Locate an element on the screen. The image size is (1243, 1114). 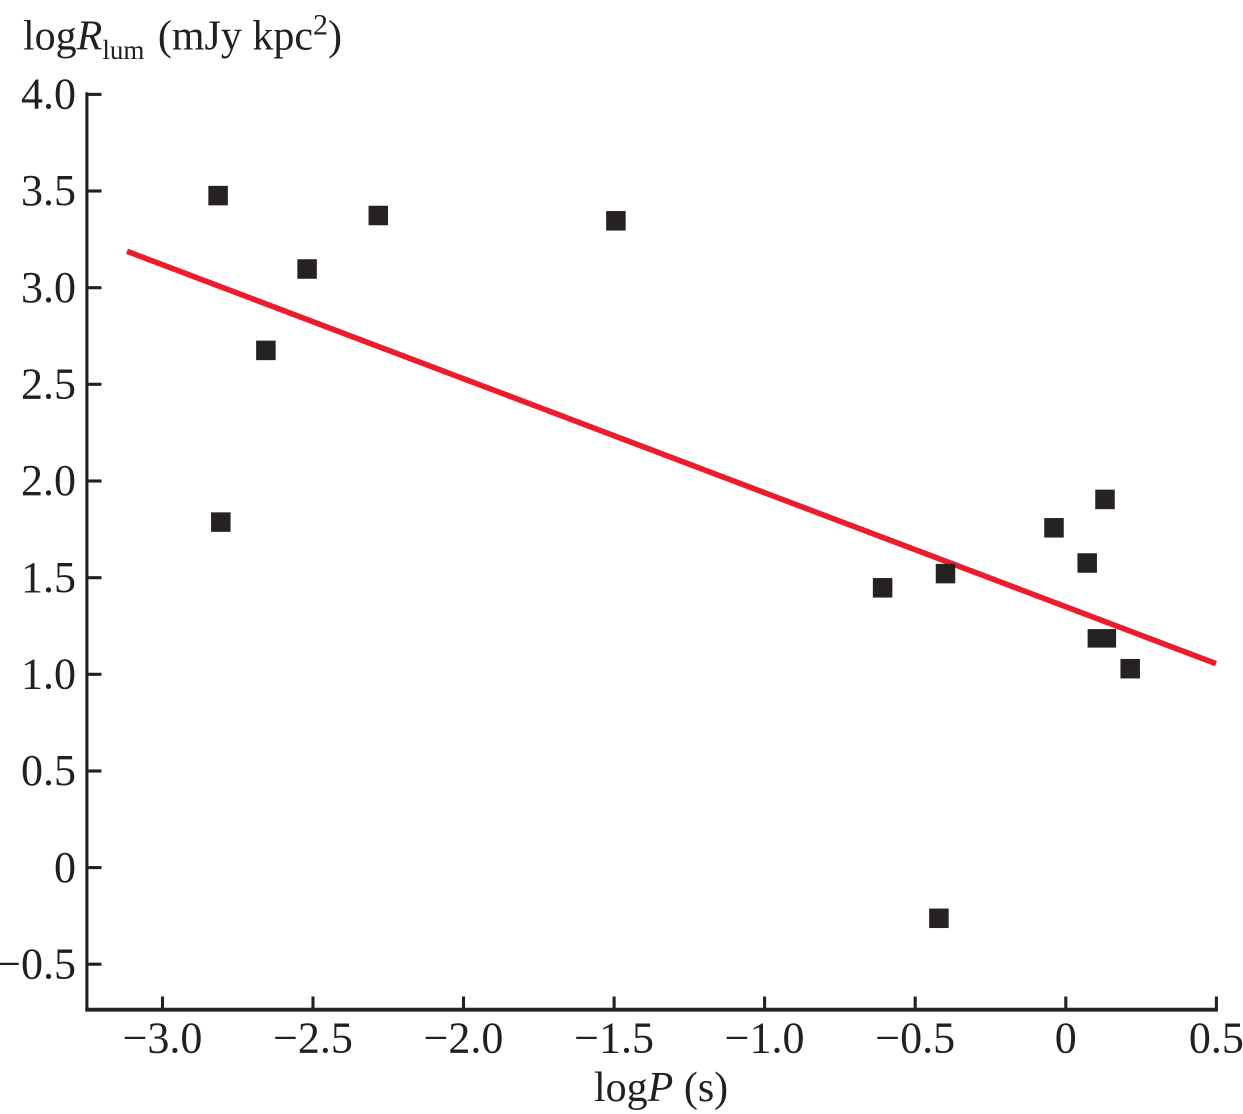
svg-text: −1.5 is located at coordinates (614, 1037).